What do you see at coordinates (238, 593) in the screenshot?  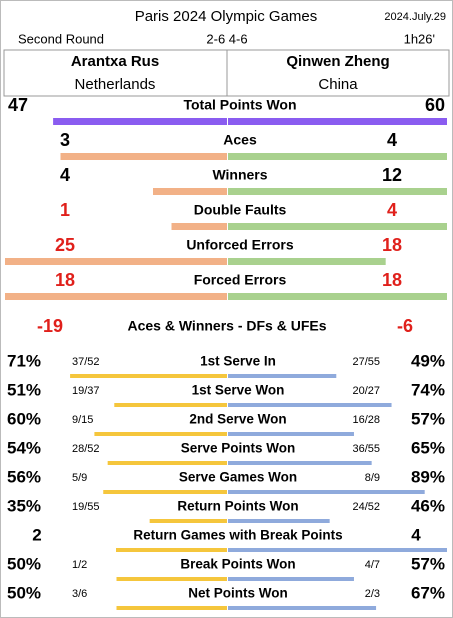 I see `stat-label: Net Points Won` at bounding box center [238, 593].